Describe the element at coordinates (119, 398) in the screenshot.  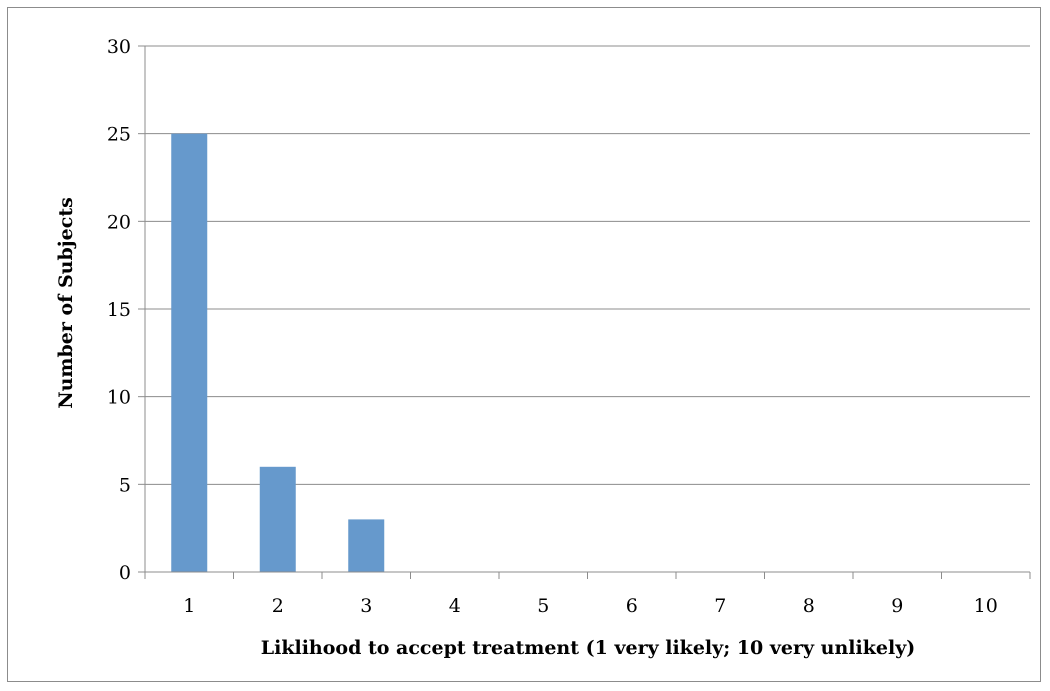
I see `y-tick-label: 10` at that location.